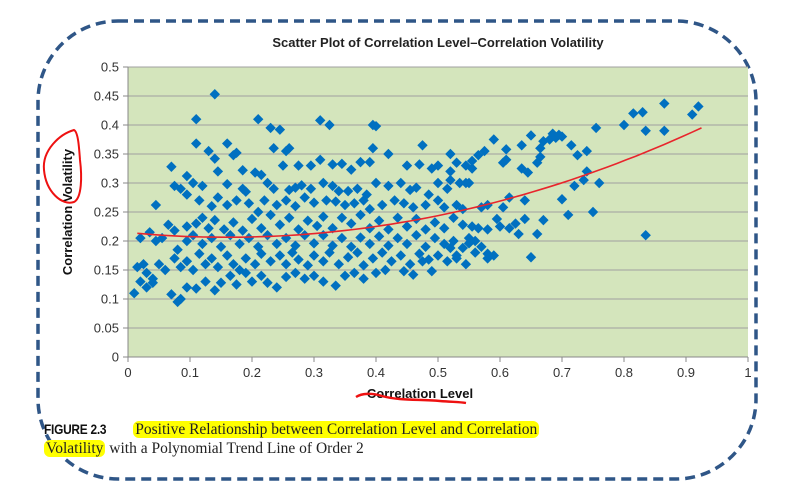 Image resolution: width=792 pixels, height=495 pixels. I want to click on x-tick-label: 0.2, so click(252, 372).